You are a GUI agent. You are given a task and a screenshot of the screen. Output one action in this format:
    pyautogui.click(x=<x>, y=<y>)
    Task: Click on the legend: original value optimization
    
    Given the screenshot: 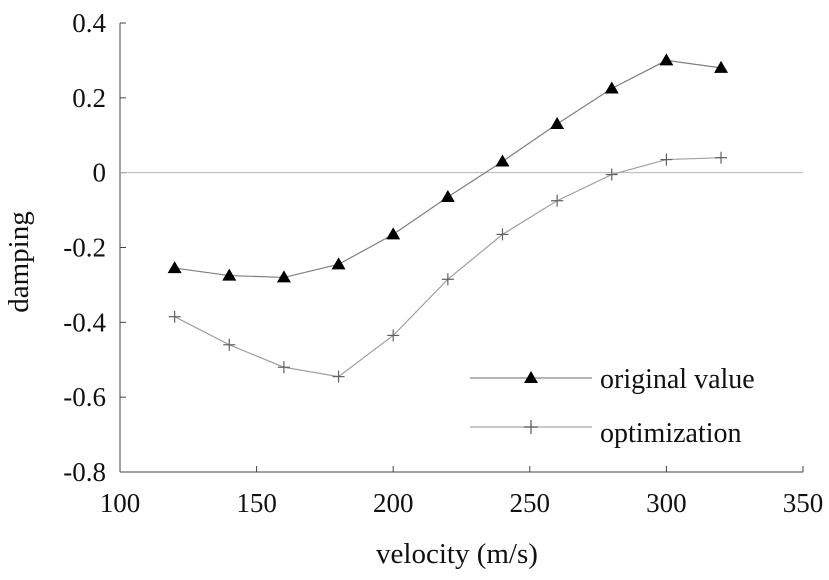 What is the action you would take?
    pyautogui.click(x=612, y=406)
    